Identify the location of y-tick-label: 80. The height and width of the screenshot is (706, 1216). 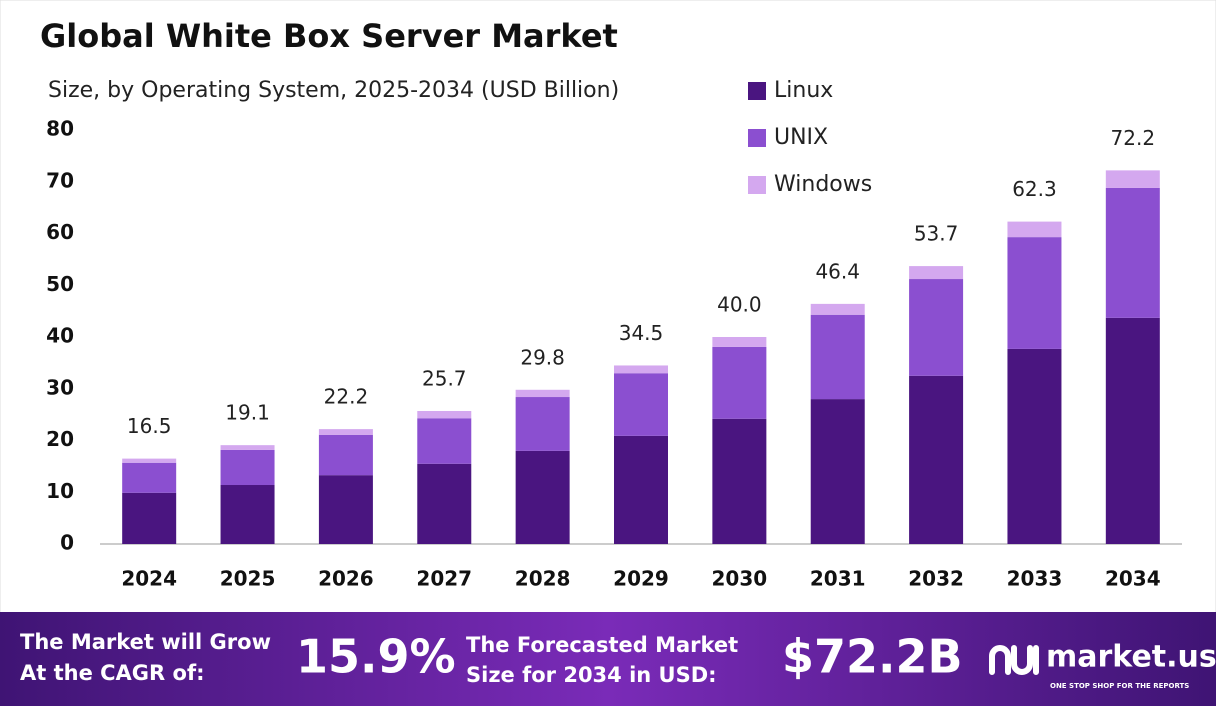
(60, 129).